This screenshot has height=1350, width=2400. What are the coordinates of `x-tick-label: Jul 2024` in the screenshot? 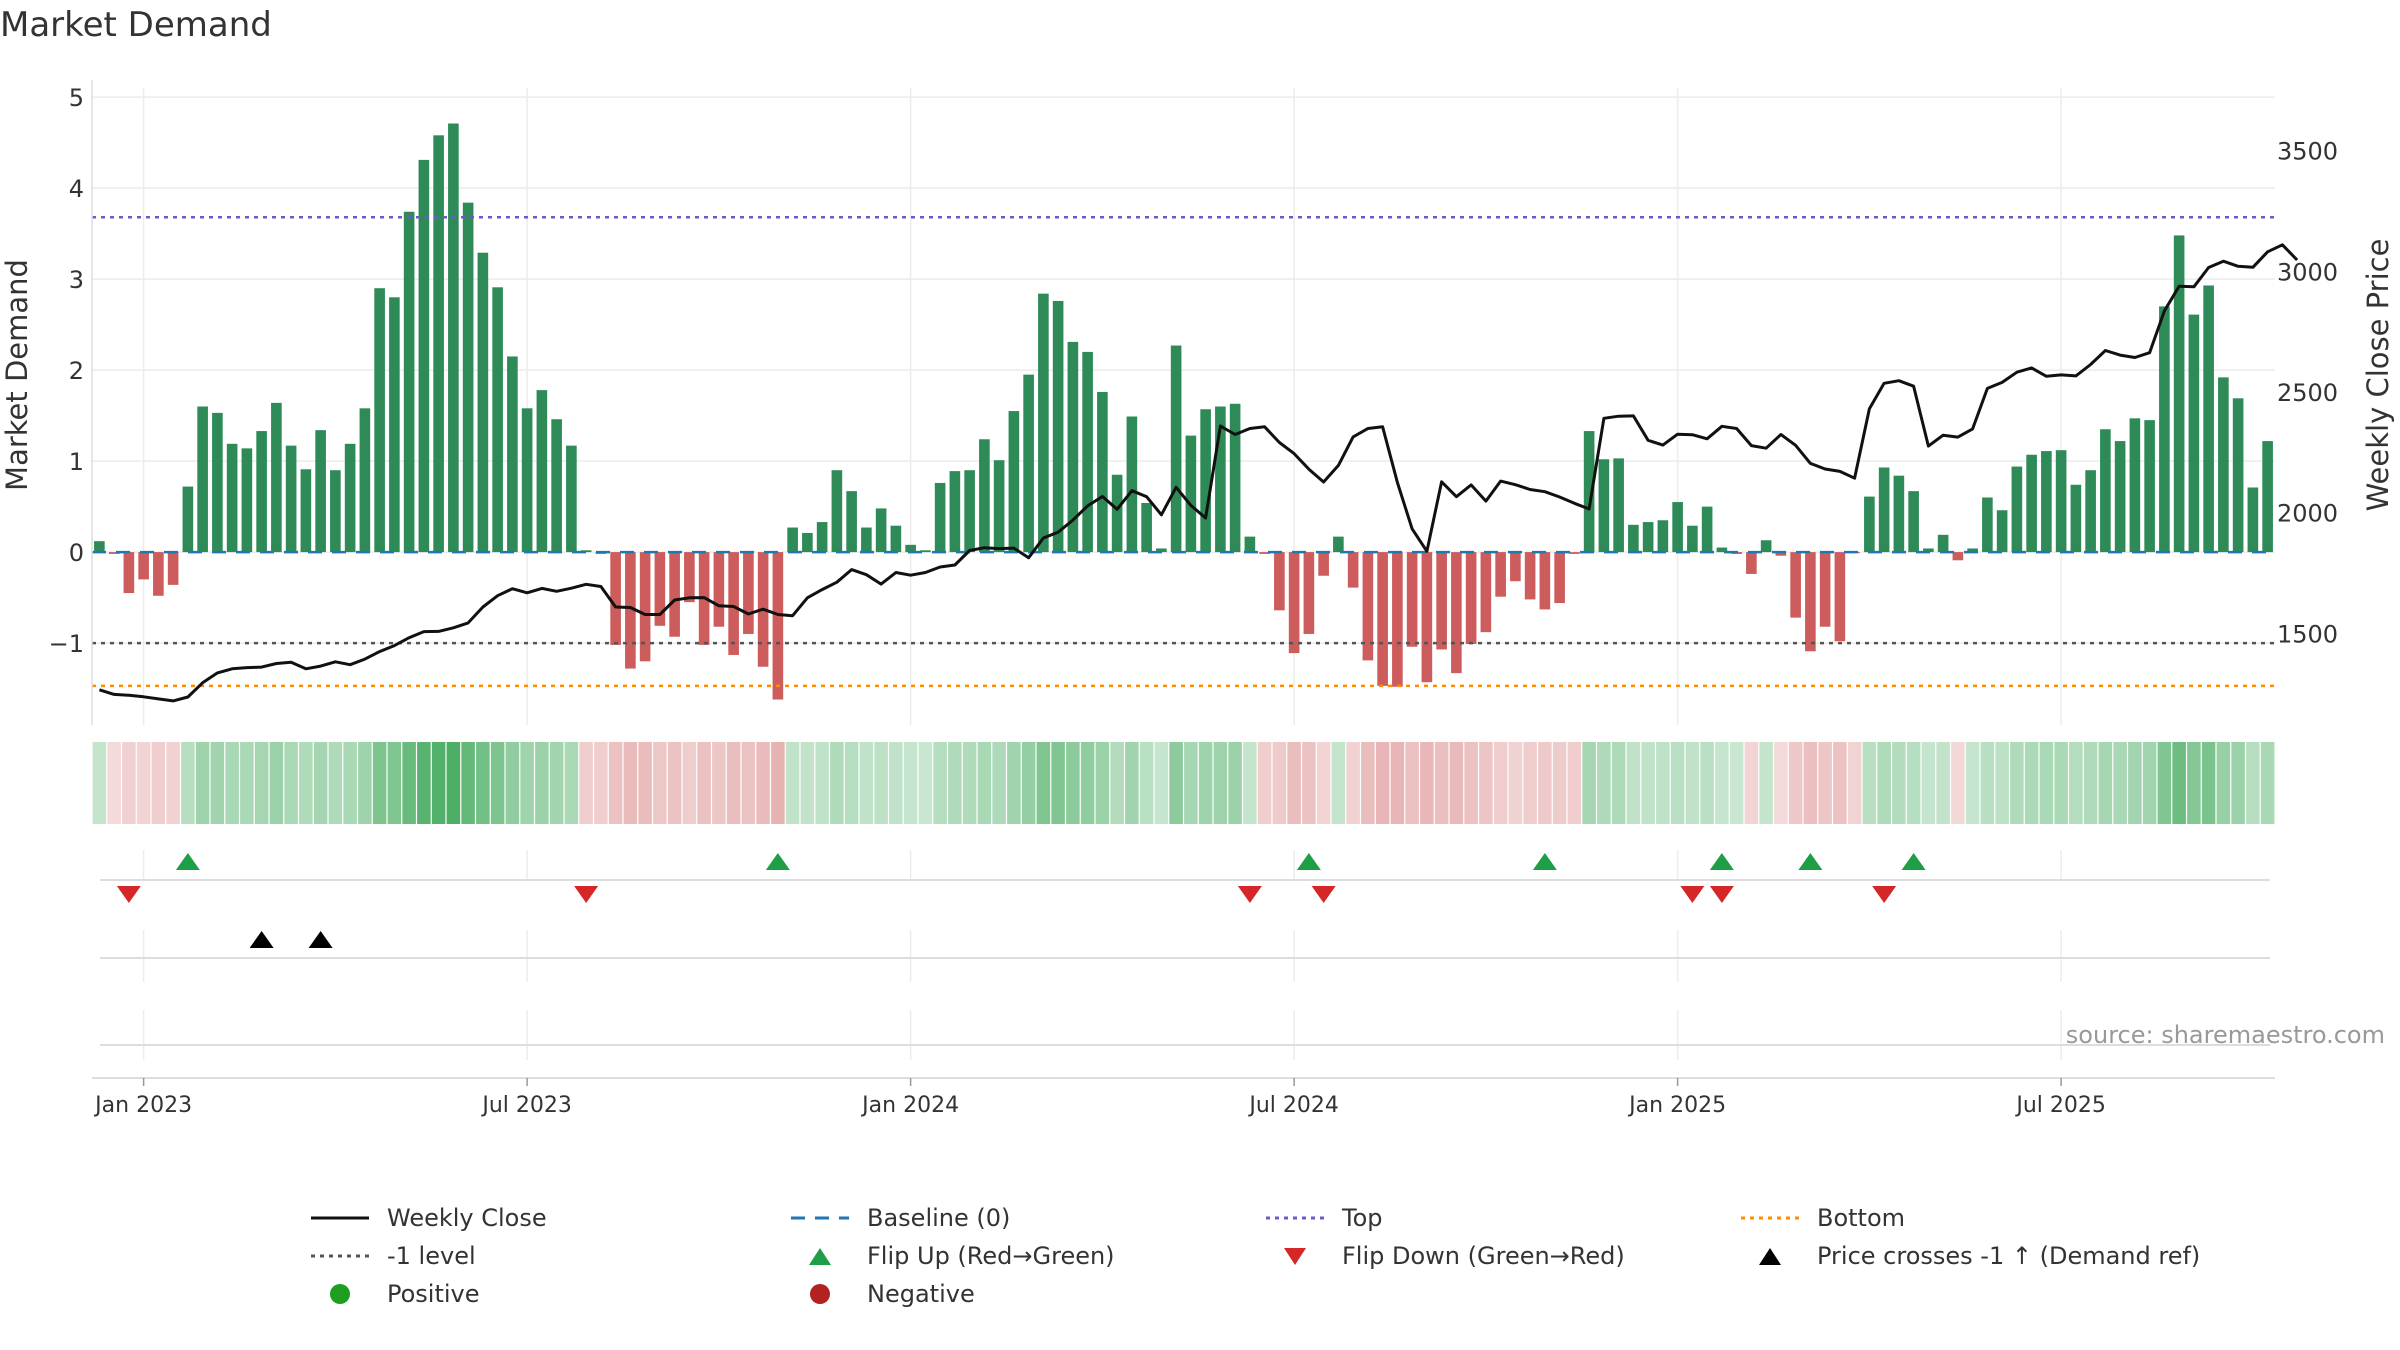 It's located at (1293, 1105).